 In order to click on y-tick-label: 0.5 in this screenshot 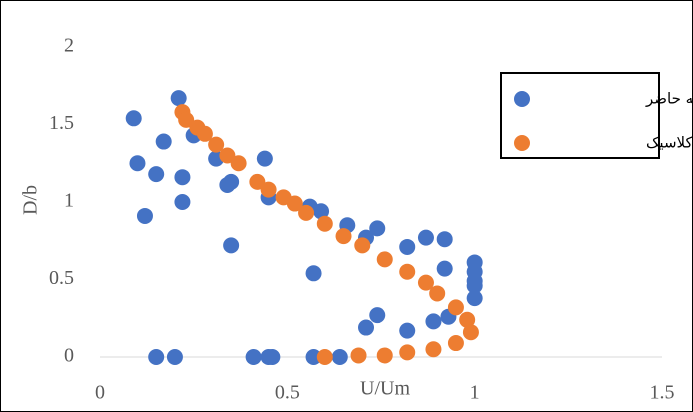, I will do `click(61, 278)`.